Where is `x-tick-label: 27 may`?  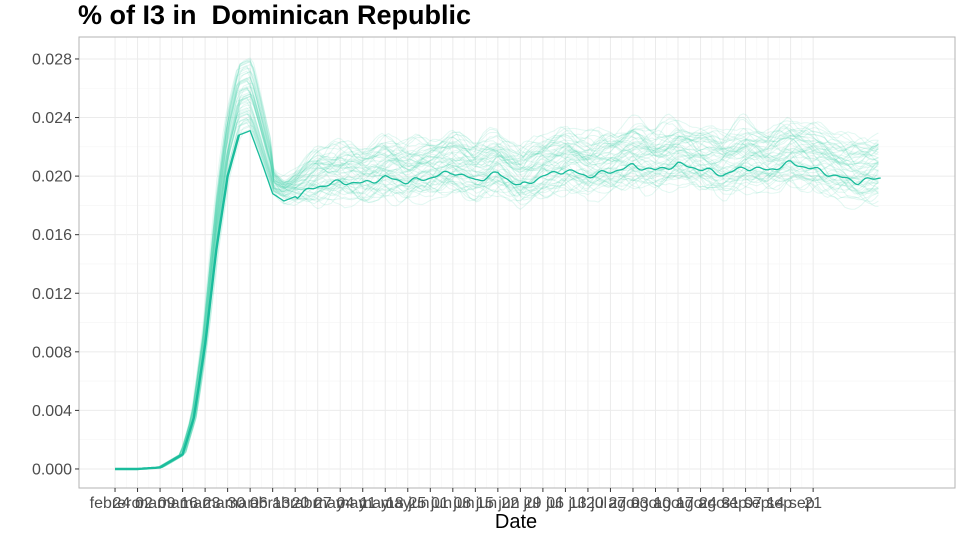
x-tick-label: 27 may is located at coordinates (340, 503).